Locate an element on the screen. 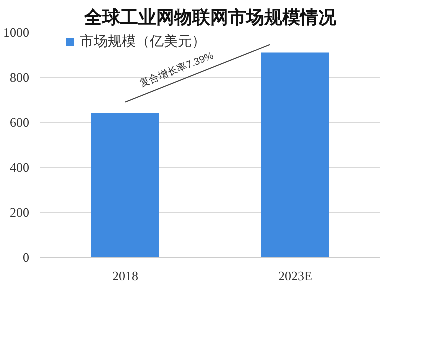 The image size is (423, 351). y-tick-label: 800 is located at coordinates (20, 77).